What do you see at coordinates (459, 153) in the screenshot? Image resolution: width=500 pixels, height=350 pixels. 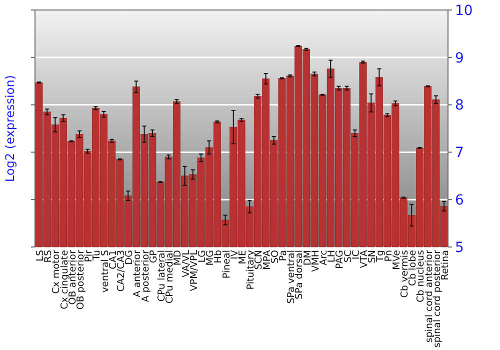 I see `y-tick-label: 7` at bounding box center [459, 153].